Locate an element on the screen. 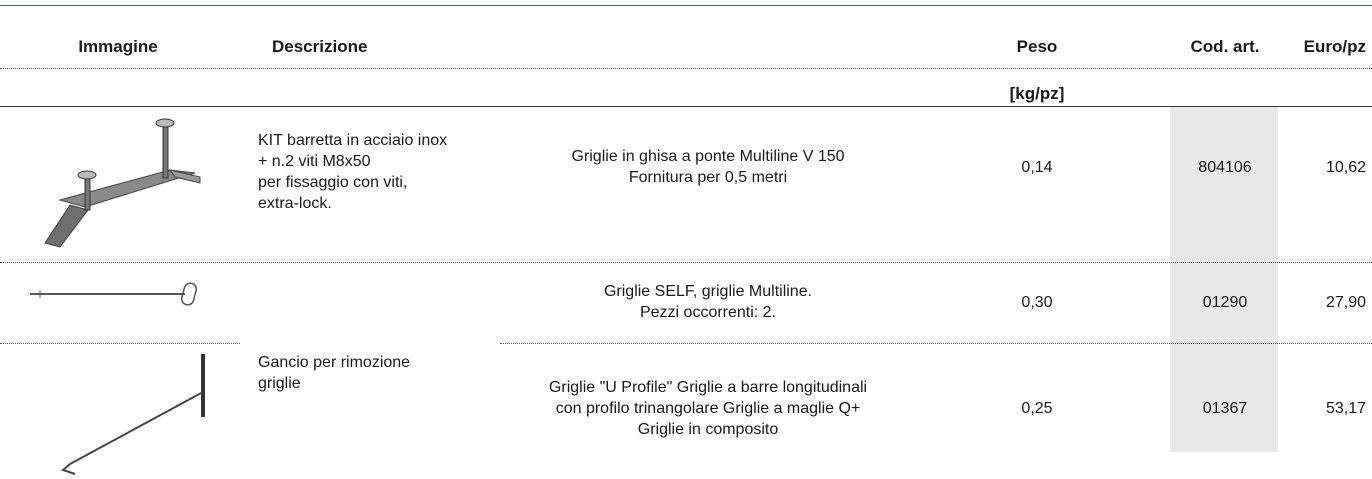 This screenshot has height=479, width=1372. code: 01290 is located at coordinates (1225, 302).